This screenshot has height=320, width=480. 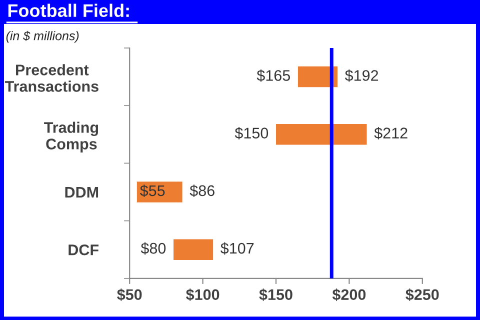 What do you see at coordinates (273, 75) in the screenshot?
I see `annotation: $165` at bounding box center [273, 75].